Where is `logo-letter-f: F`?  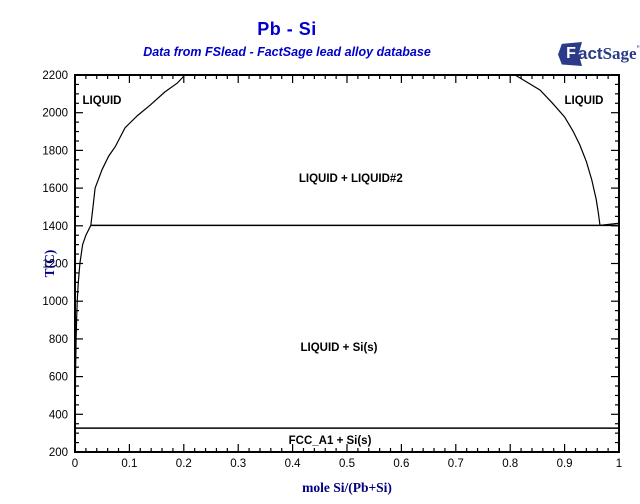 logo-letter-f: F is located at coordinates (571, 53).